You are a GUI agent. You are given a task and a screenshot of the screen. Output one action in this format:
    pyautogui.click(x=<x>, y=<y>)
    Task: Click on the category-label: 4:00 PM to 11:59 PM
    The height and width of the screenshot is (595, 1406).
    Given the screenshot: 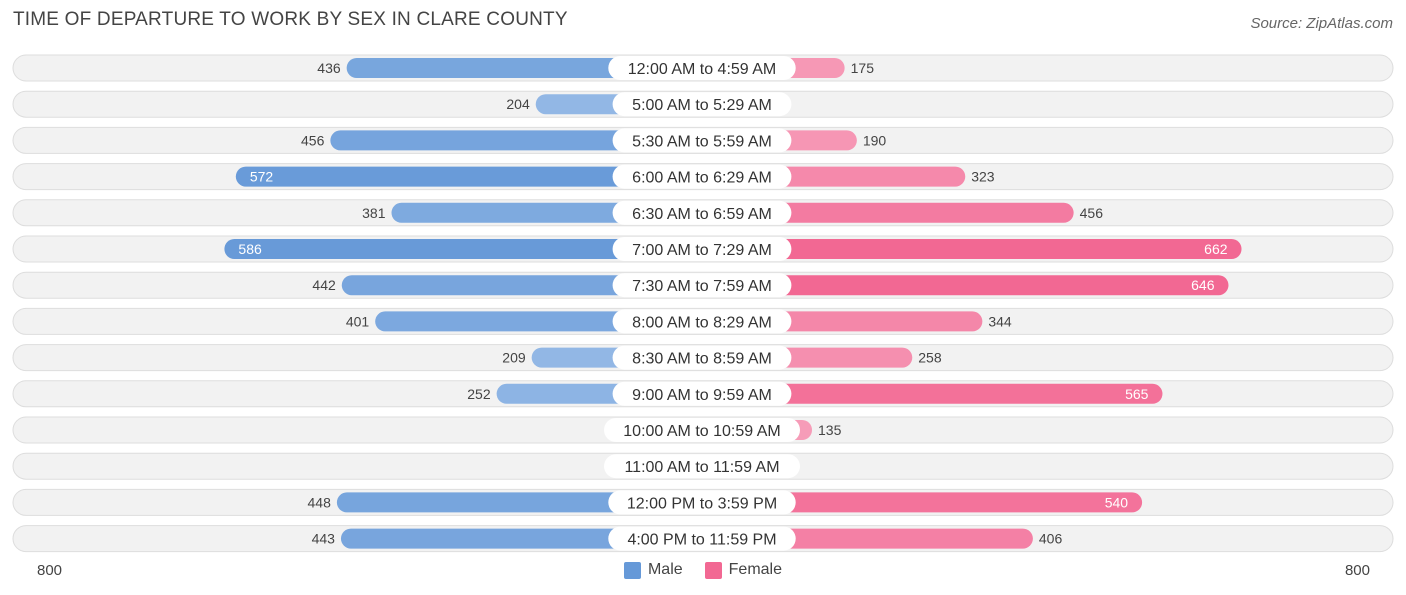 What is the action you would take?
    pyautogui.click(x=701, y=540)
    